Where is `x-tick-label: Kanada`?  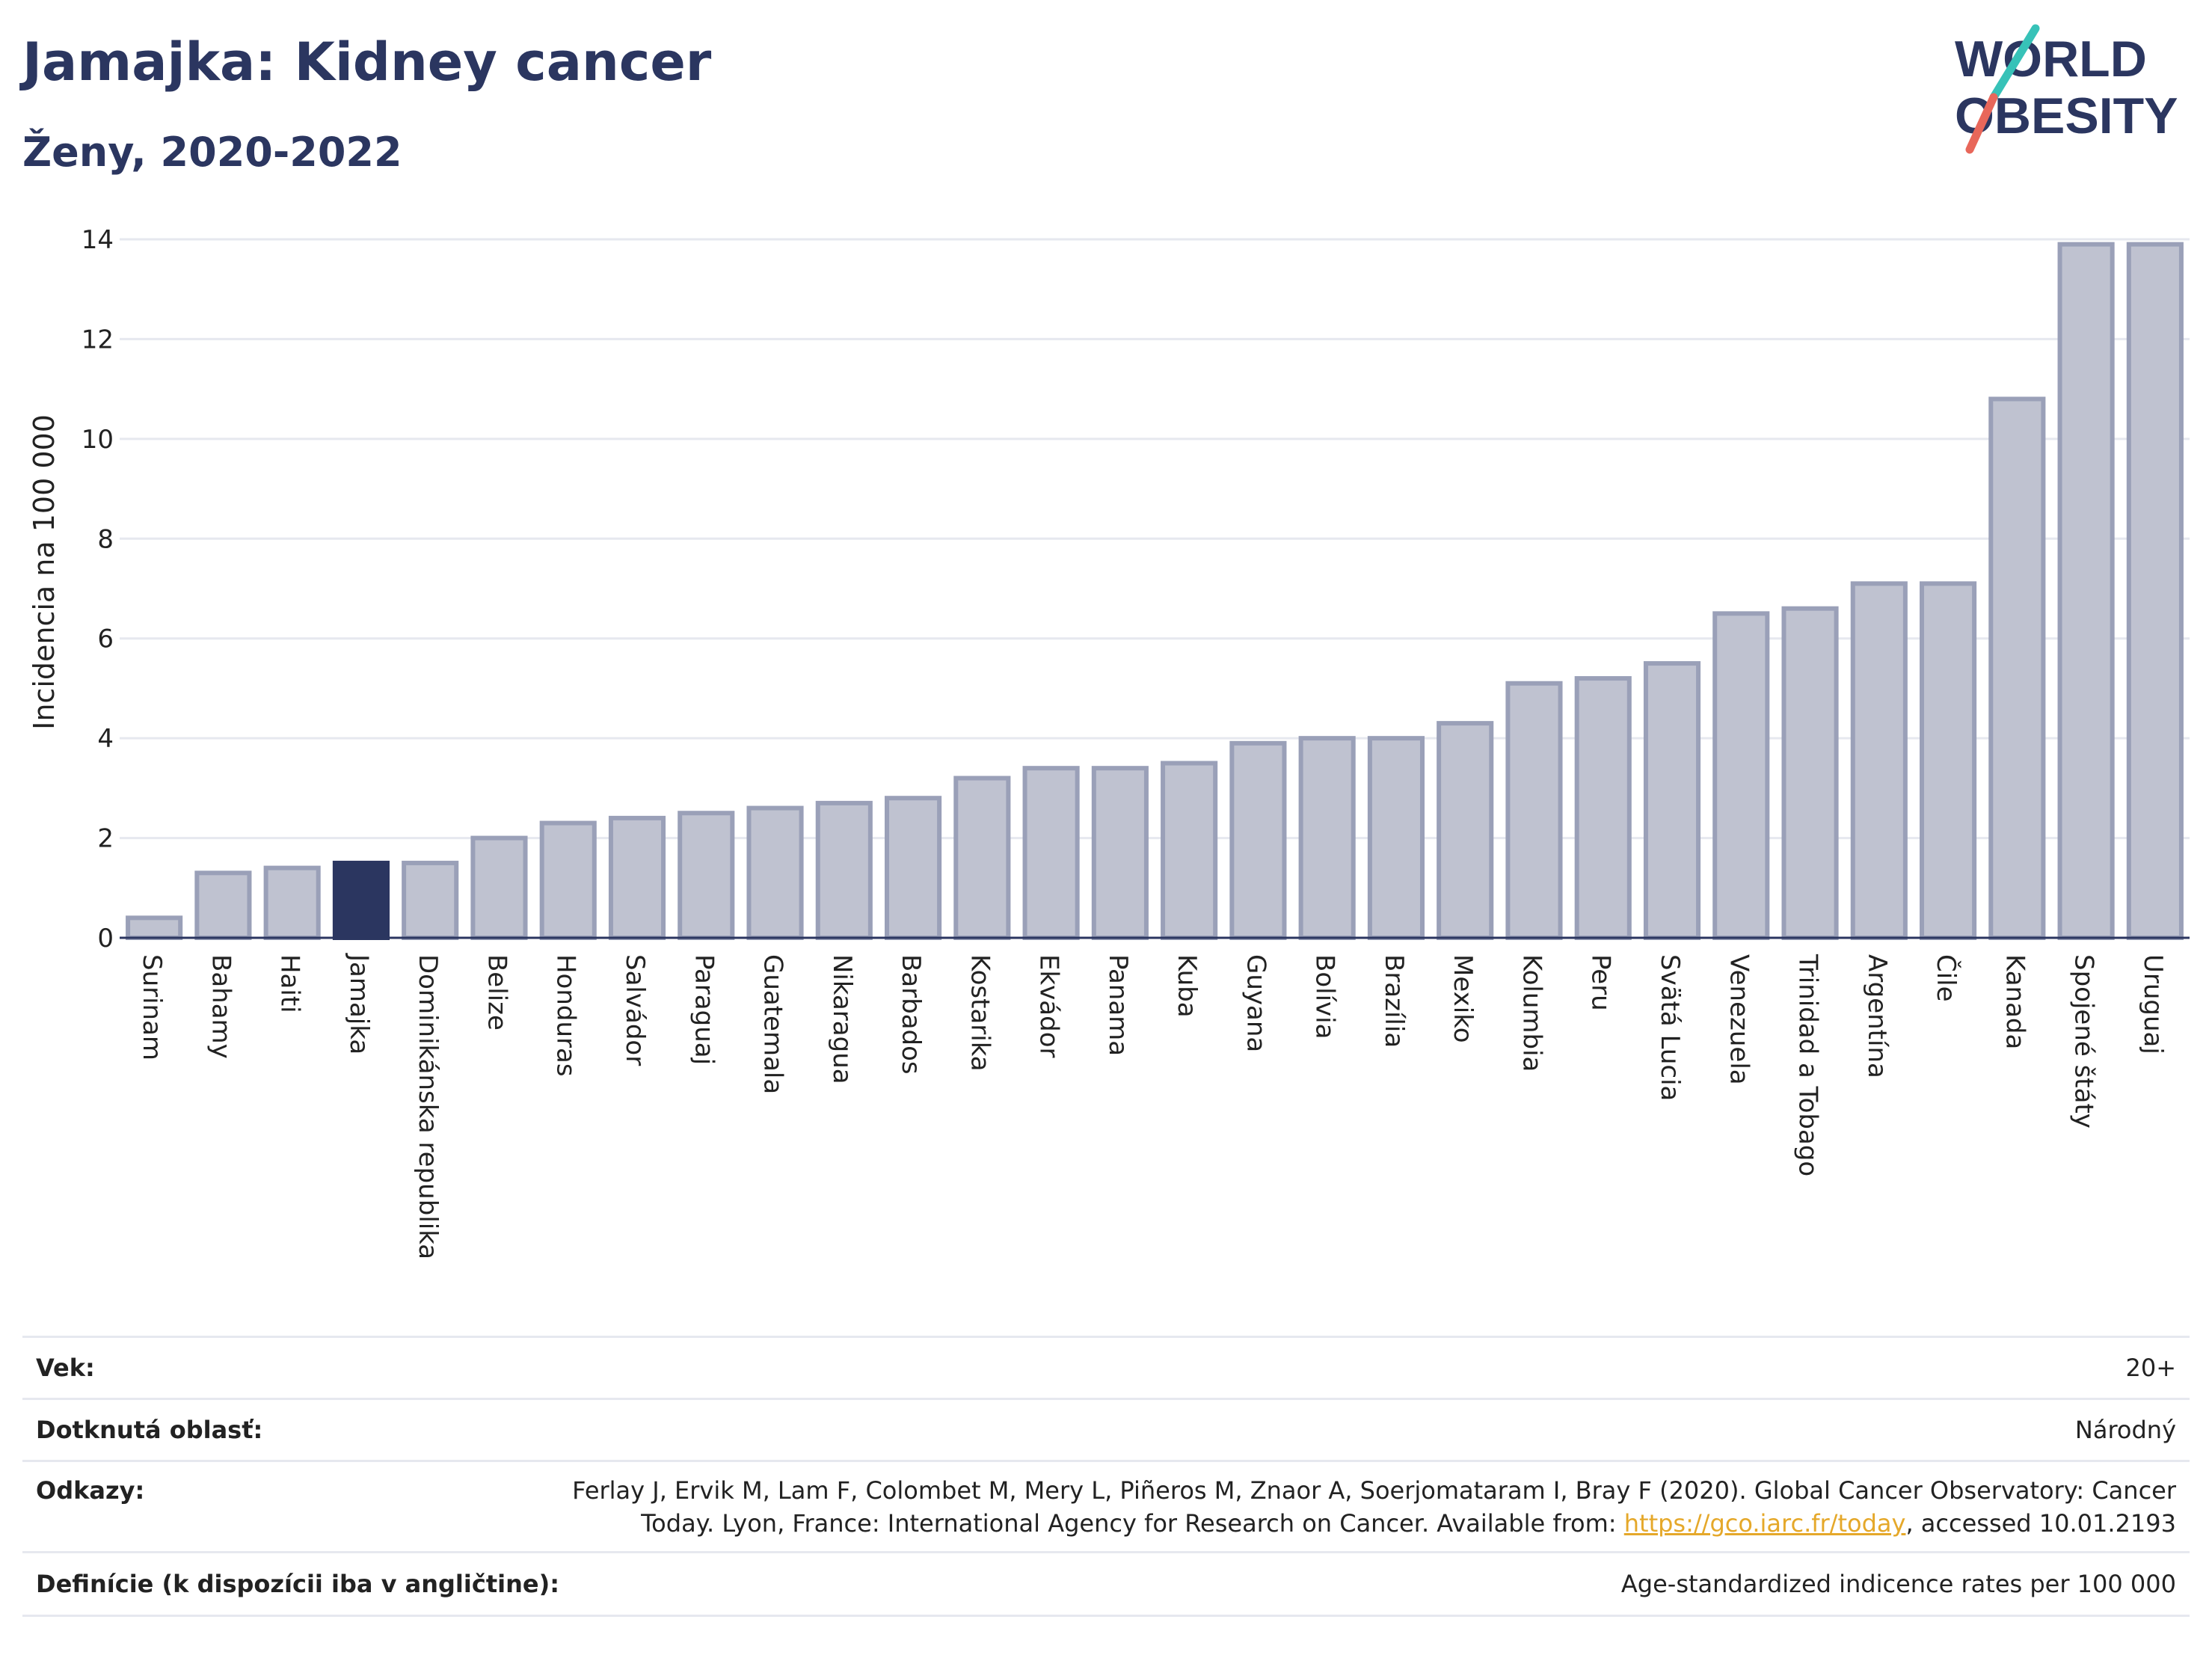 x-tick-label: Kanada is located at coordinates (2015, 1001).